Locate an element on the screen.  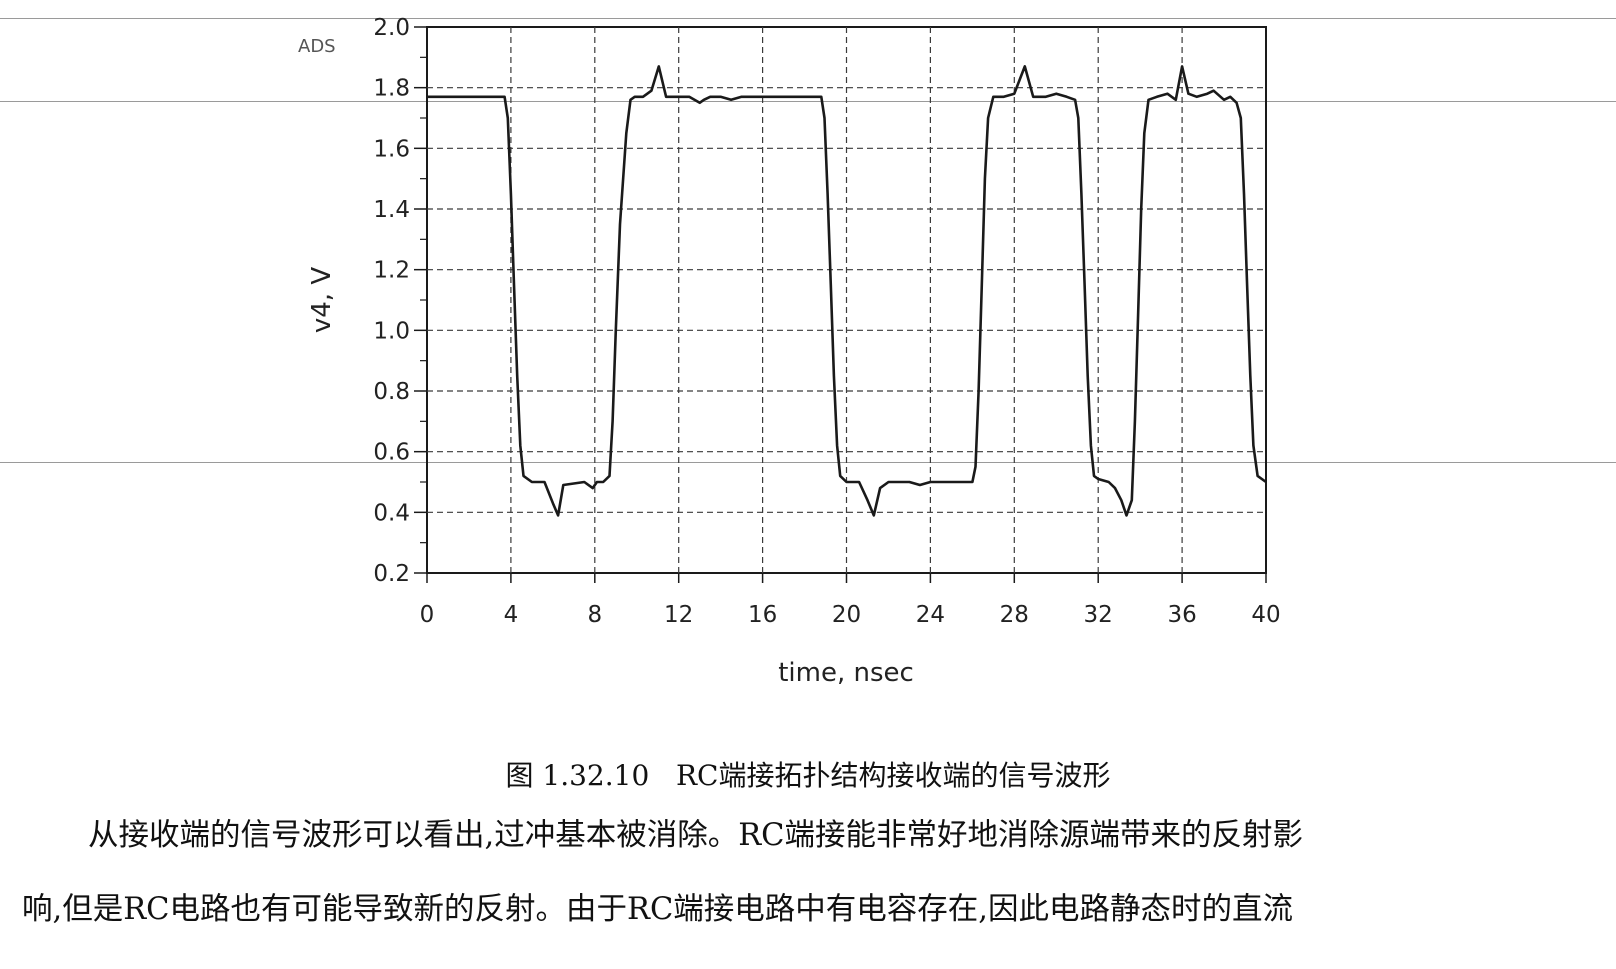
y-tick-label: 0.8 is located at coordinates (391, 392).